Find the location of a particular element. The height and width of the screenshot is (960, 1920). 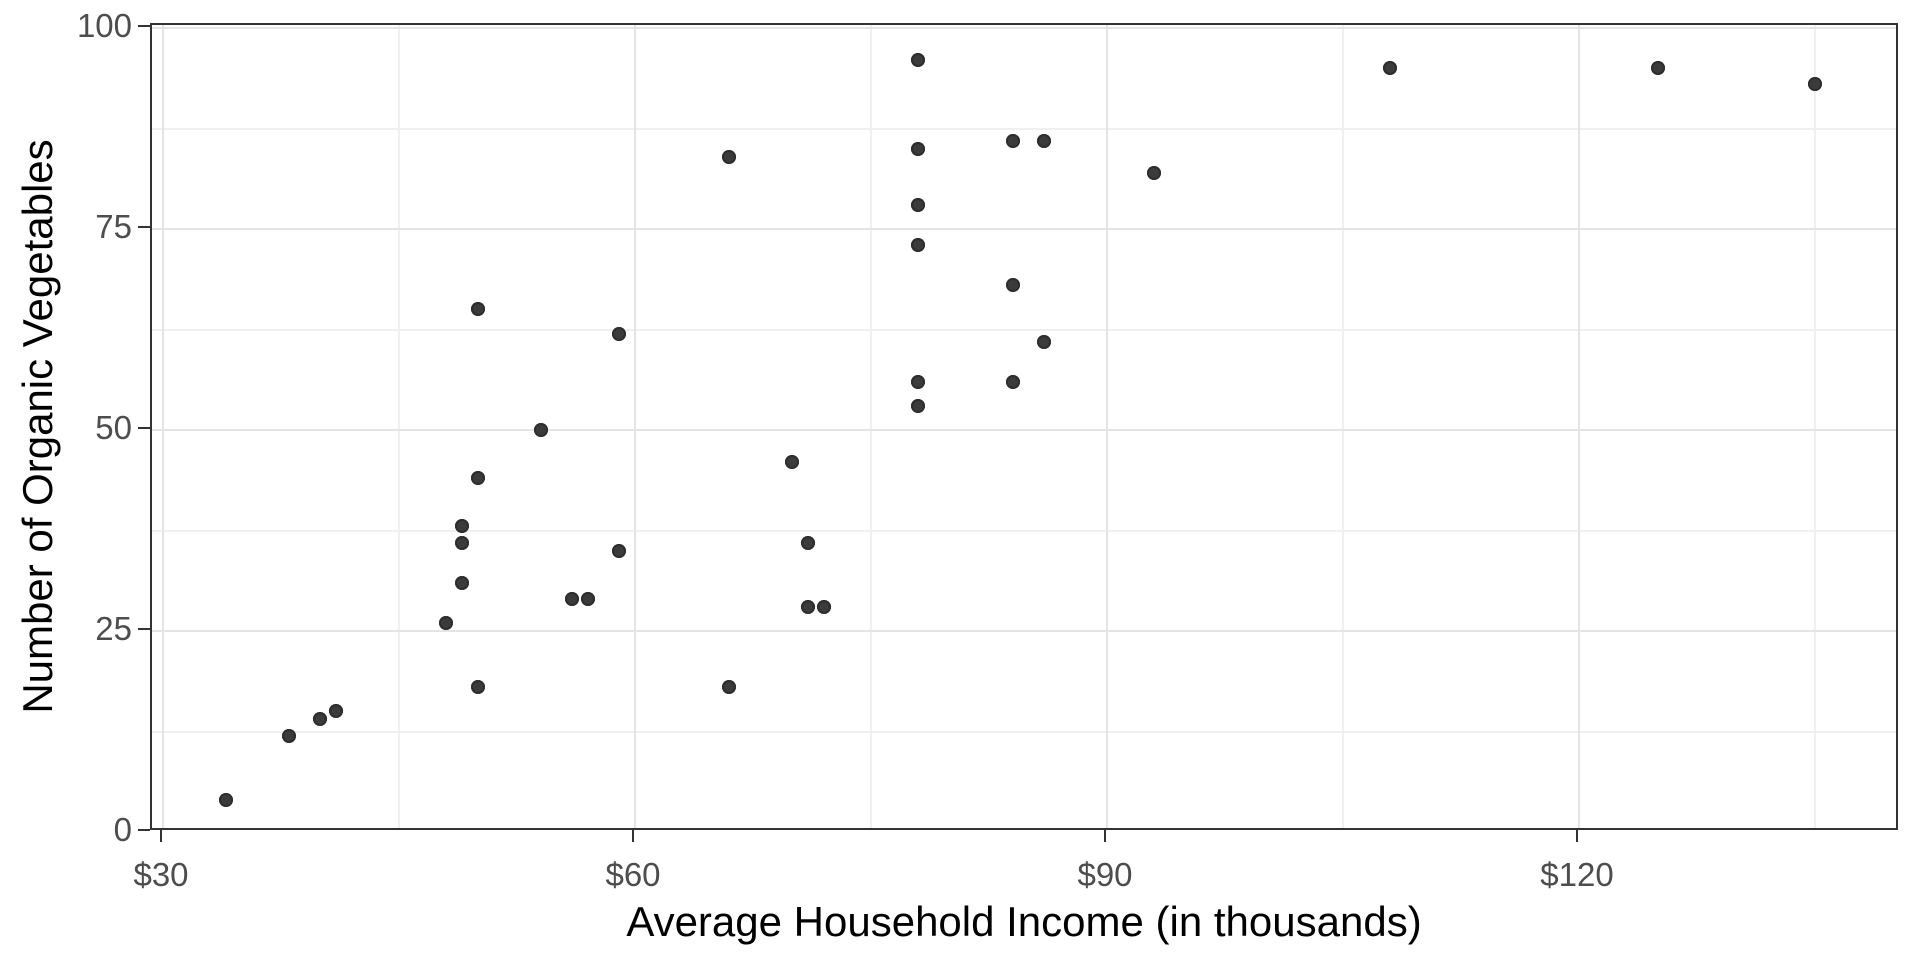

y-tick-label: 75 is located at coordinates (113, 226).